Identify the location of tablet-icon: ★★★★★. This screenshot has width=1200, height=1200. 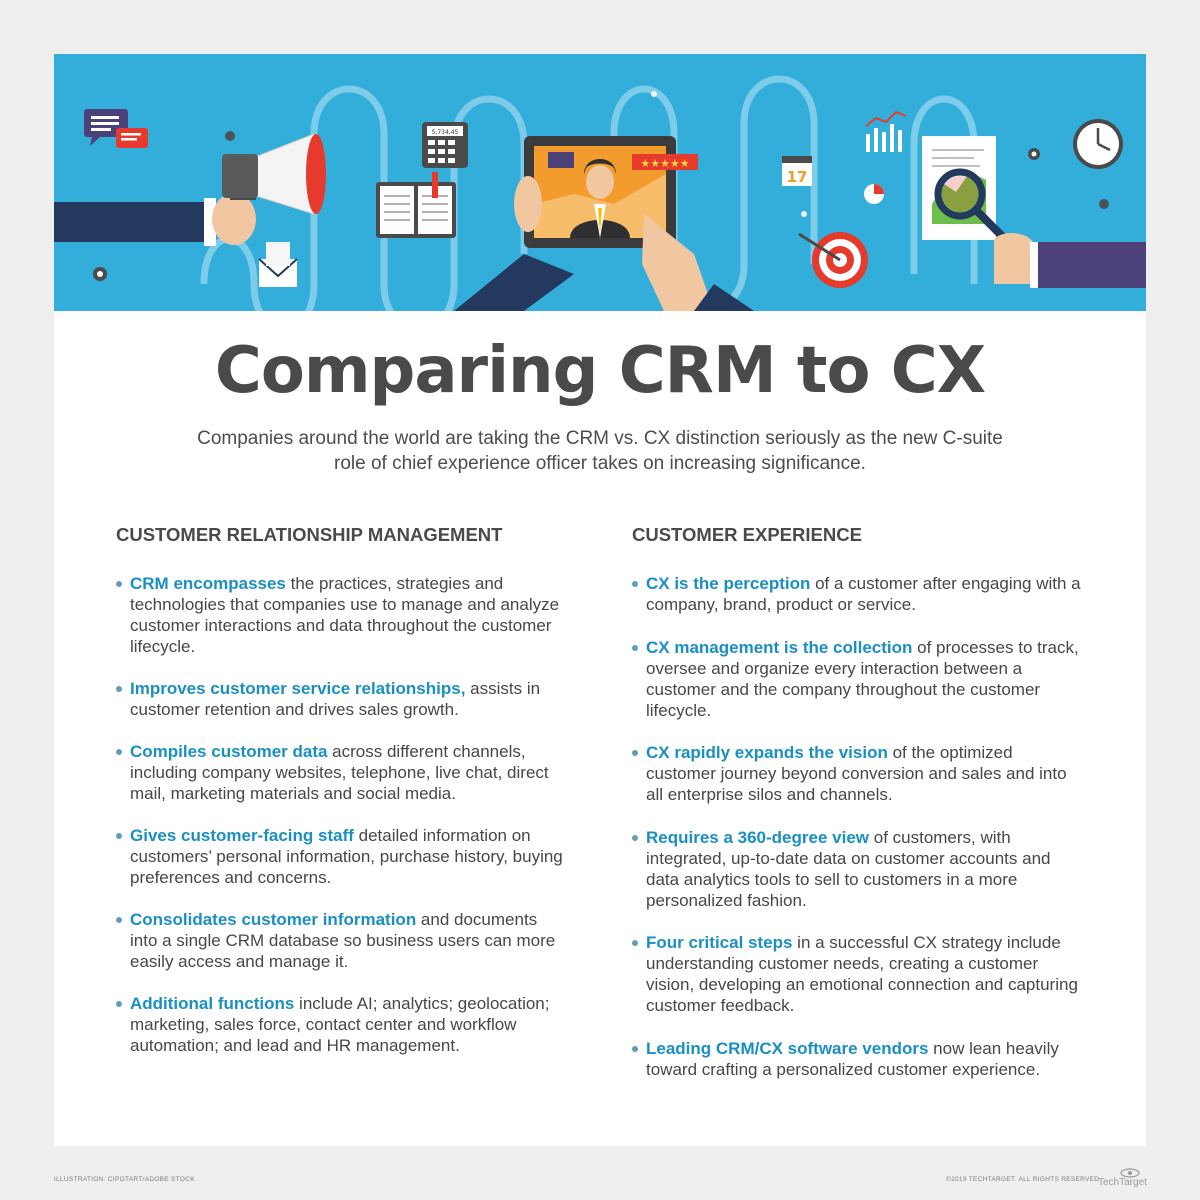
(604, 223).